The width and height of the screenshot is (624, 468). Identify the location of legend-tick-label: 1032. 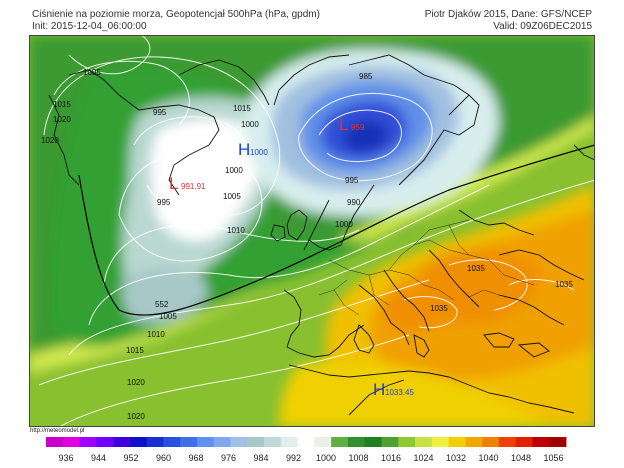
(456, 458).